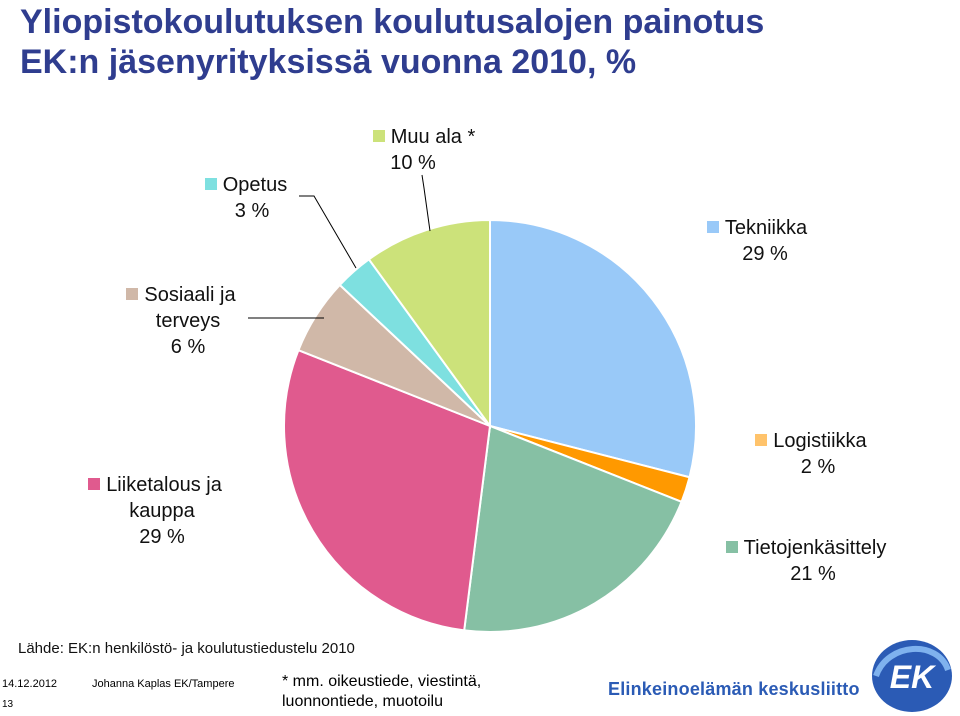 The width and height of the screenshot is (960, 716). I want to click on legend-swatch-muu, so click(378, 136).